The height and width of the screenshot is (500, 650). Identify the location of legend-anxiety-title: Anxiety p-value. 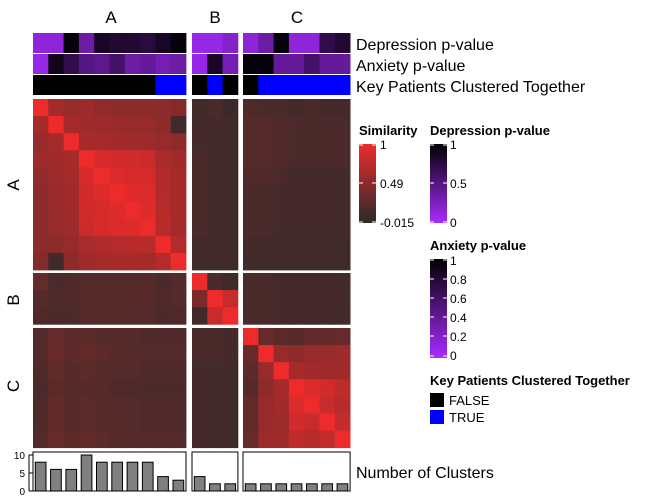
(478, 245).